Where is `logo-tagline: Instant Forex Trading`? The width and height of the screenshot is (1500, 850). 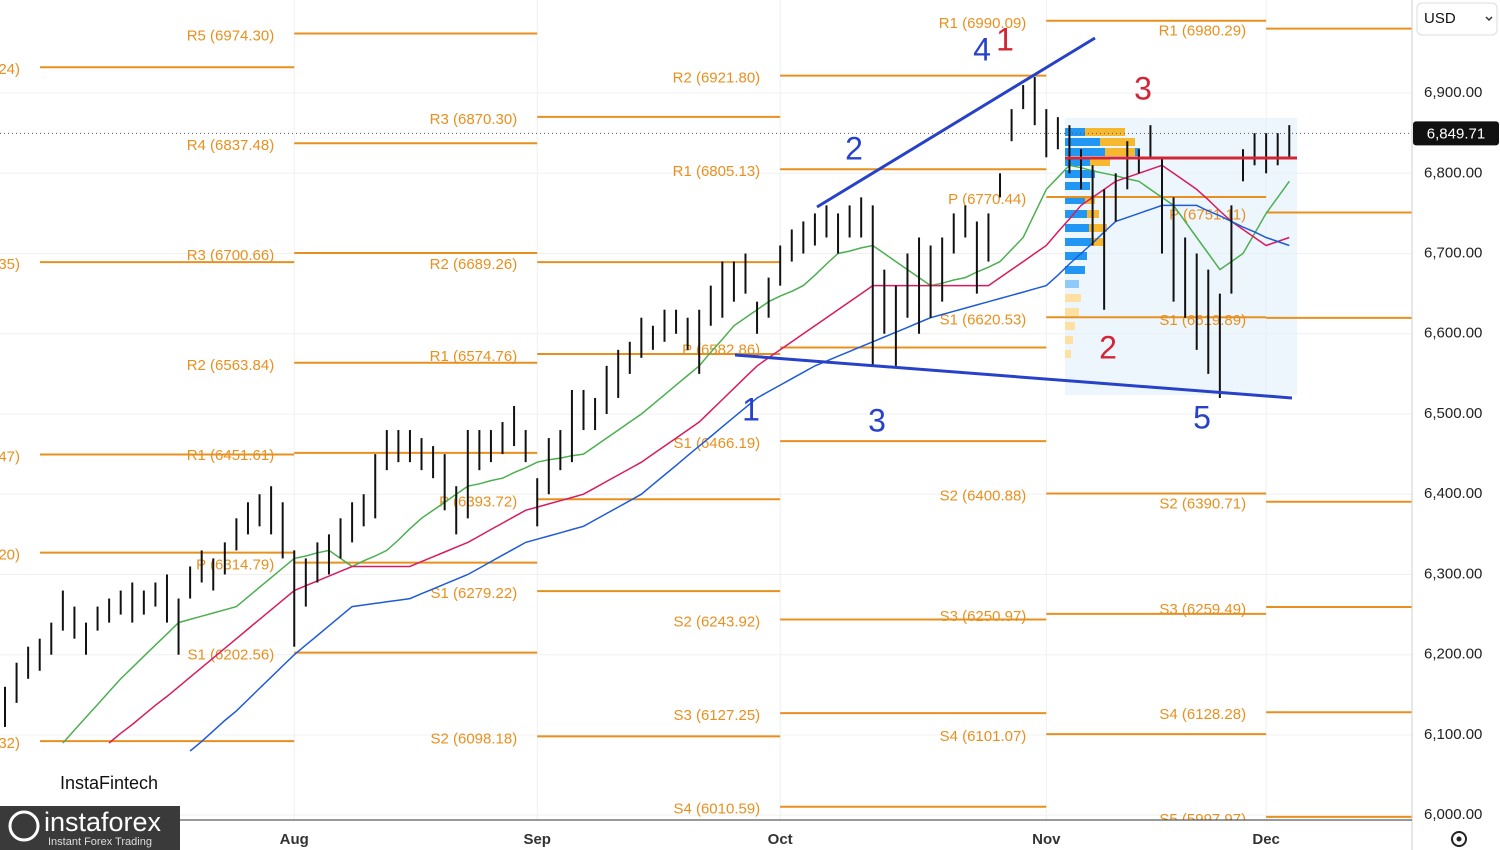
logo-tagline: Instant Forex Trading is located at coordinates (100, 842).